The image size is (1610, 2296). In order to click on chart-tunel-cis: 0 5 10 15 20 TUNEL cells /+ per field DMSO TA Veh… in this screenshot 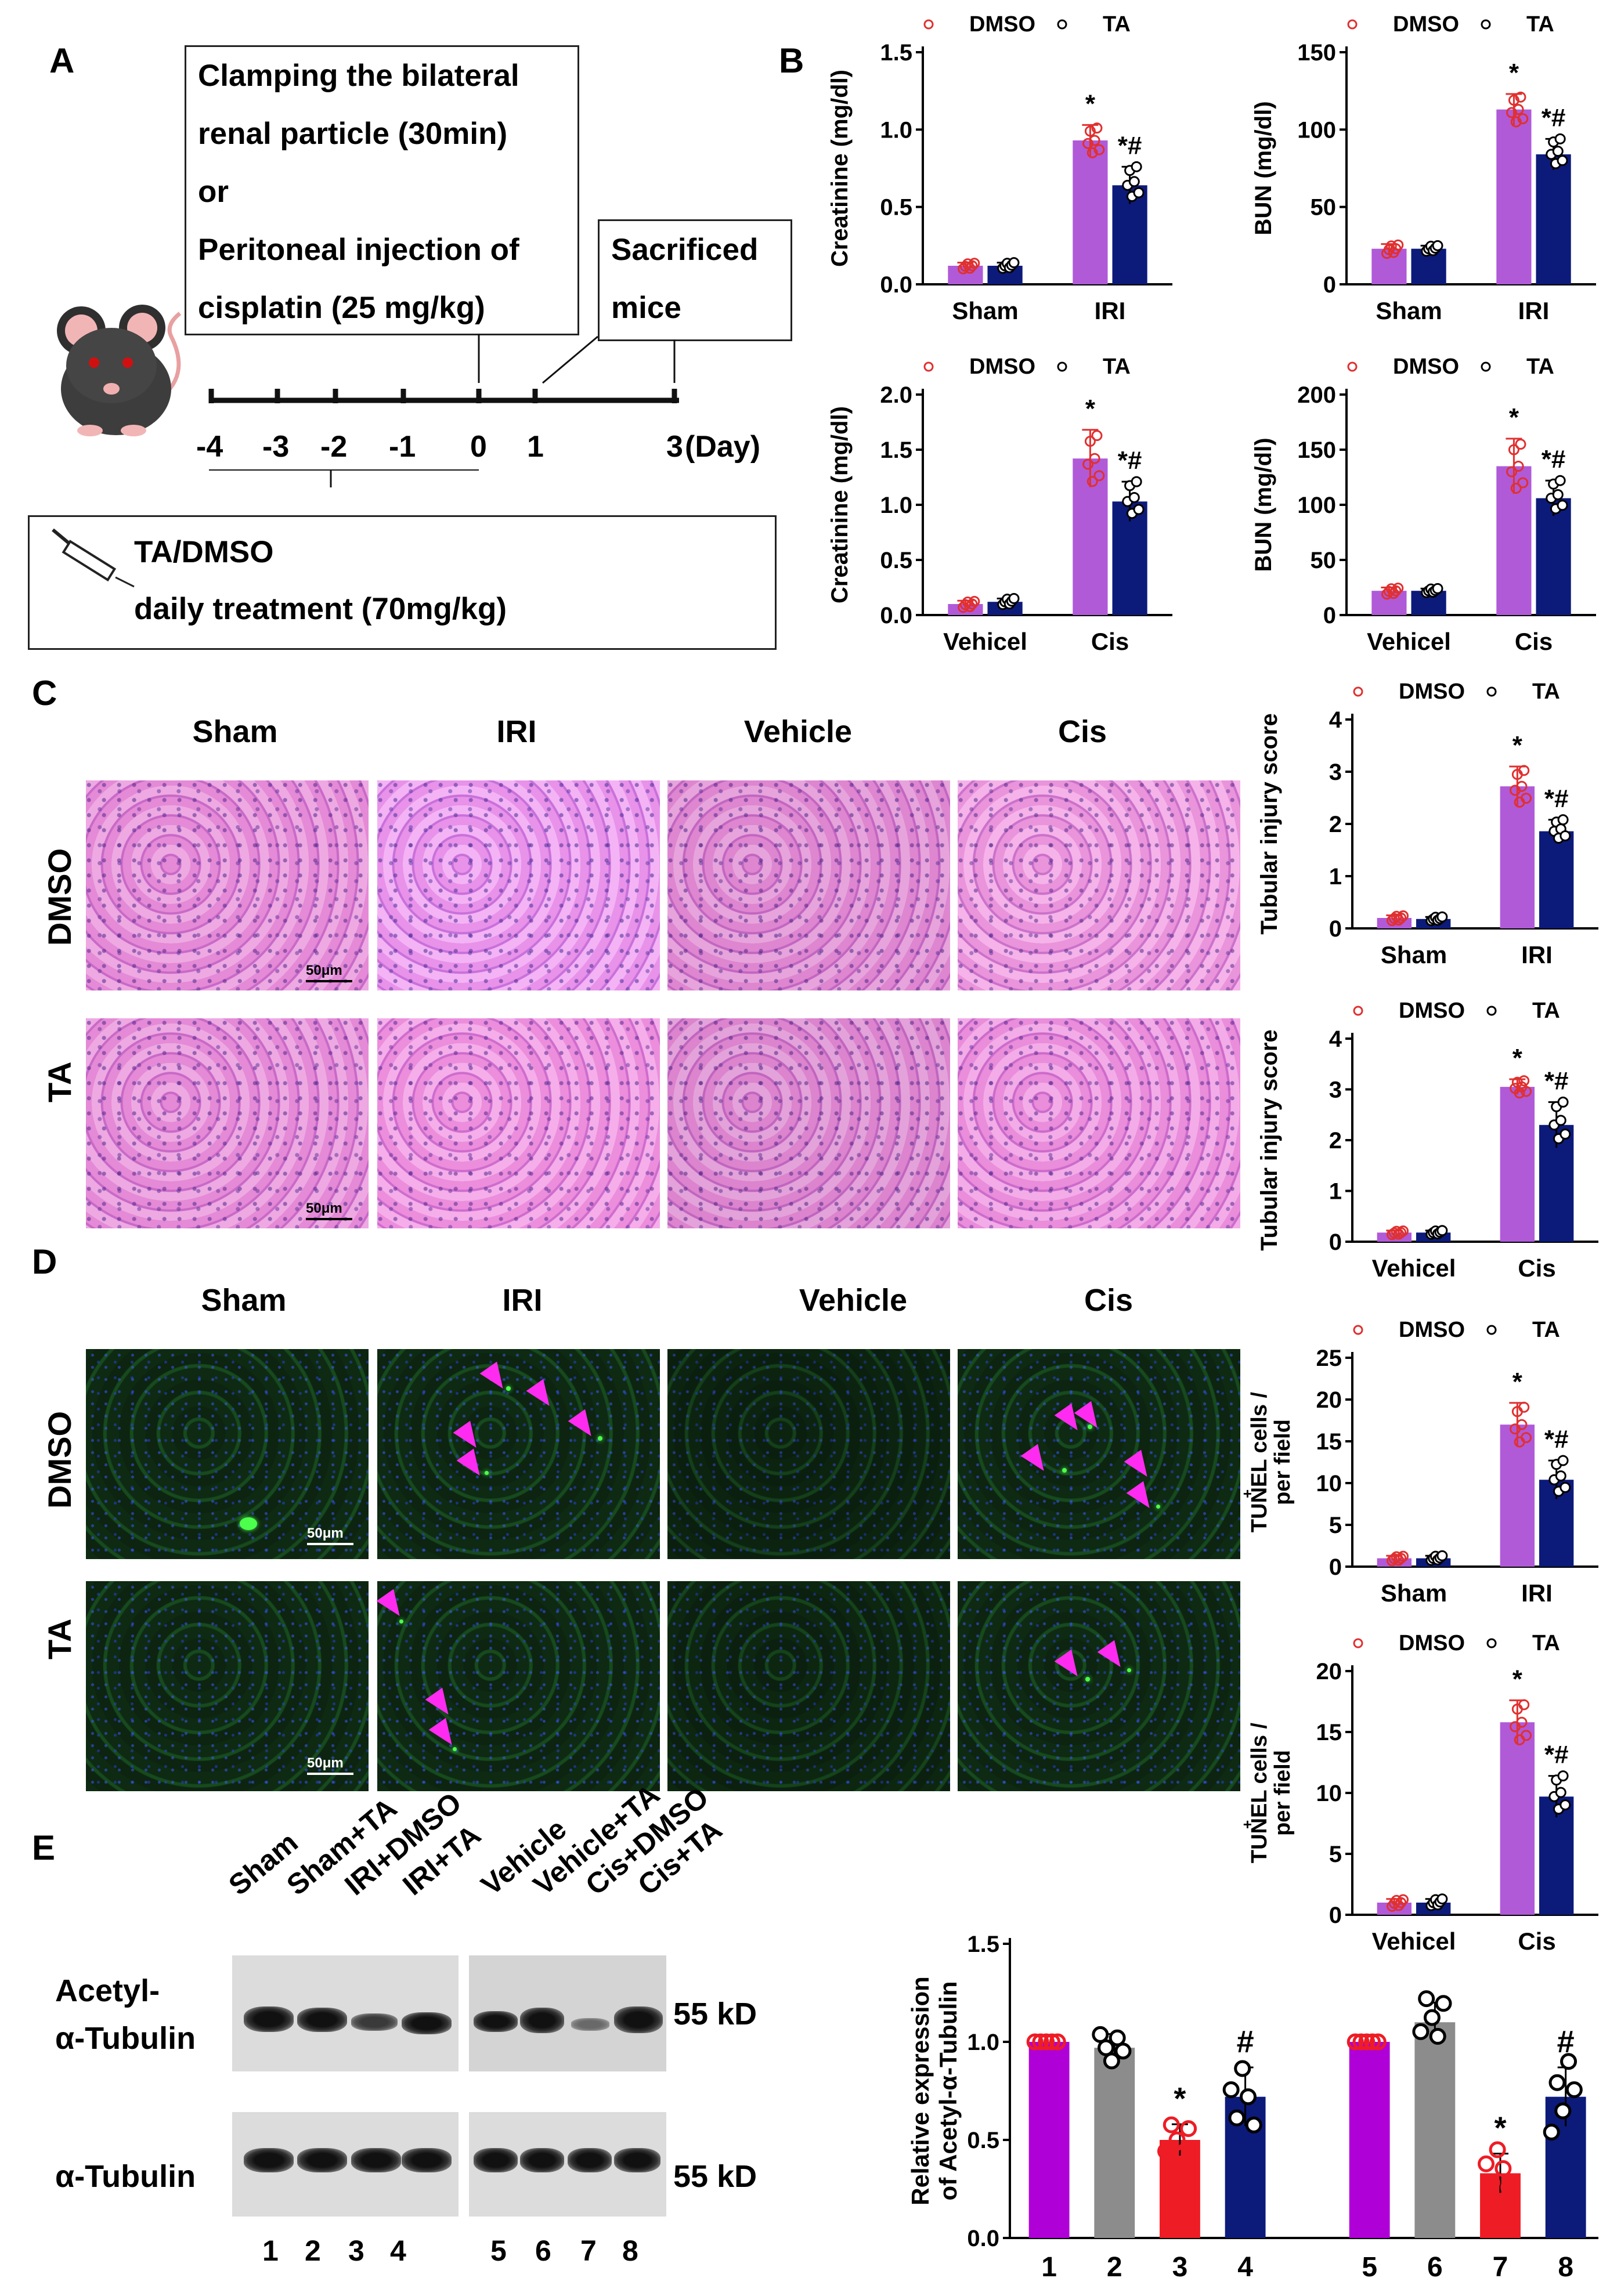, I will do `click(1420, 1793)`.